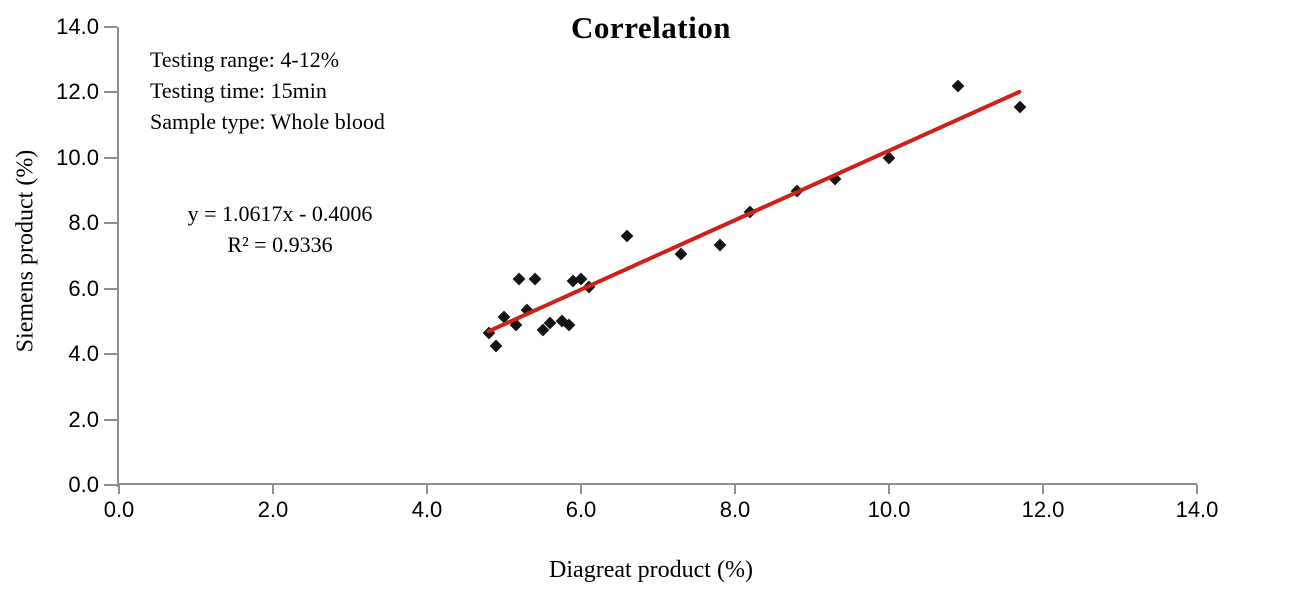 The image size is (1302, 595). What do you see at coordinates (1043, 509) in the screenshot?
I see `x-axis-tick-label: 12.0` at bounding box center [1043, 509].